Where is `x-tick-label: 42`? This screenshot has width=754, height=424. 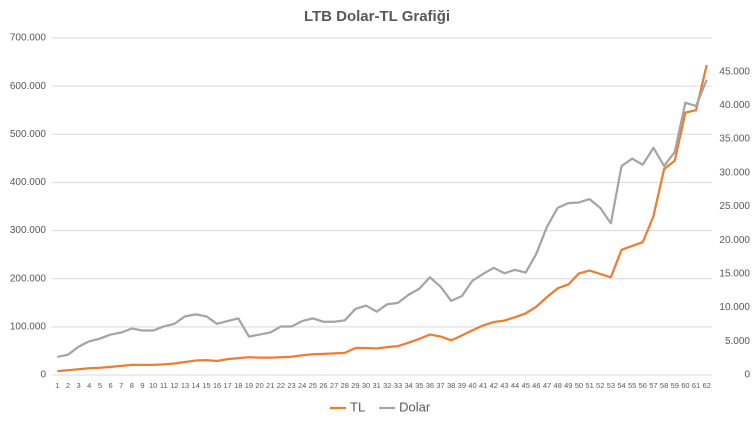 x-tick-label: 42 is located at coordinates (494, 385).